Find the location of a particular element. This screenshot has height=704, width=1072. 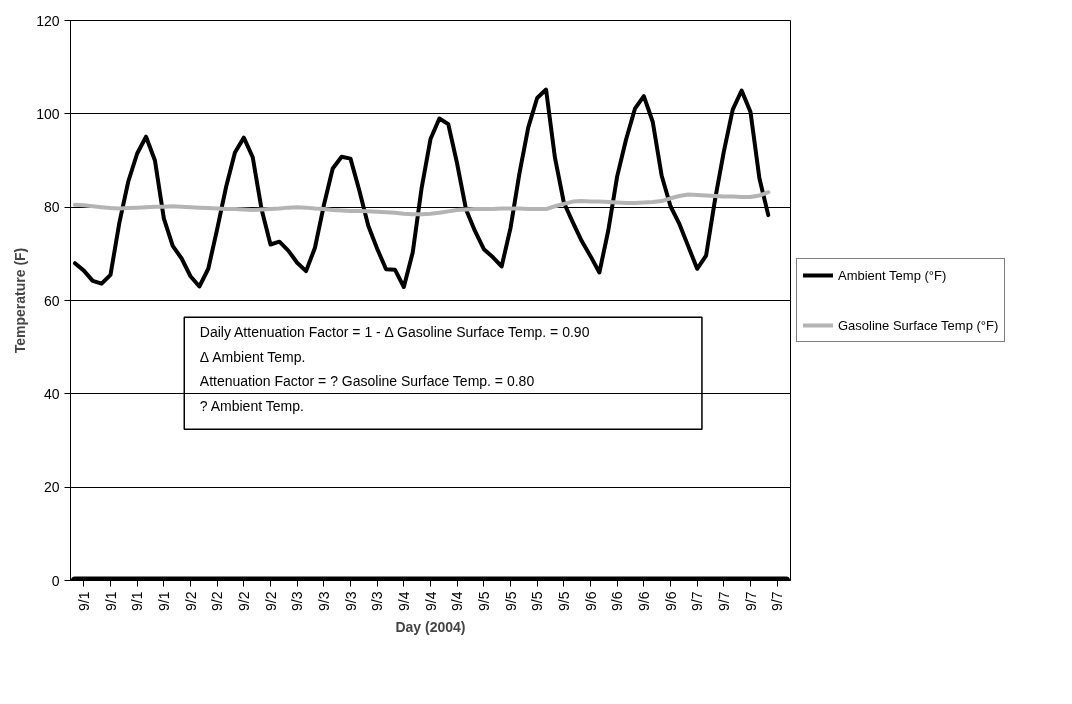

x-axis-title: Day (2004) is located at coordinates (430, 626).